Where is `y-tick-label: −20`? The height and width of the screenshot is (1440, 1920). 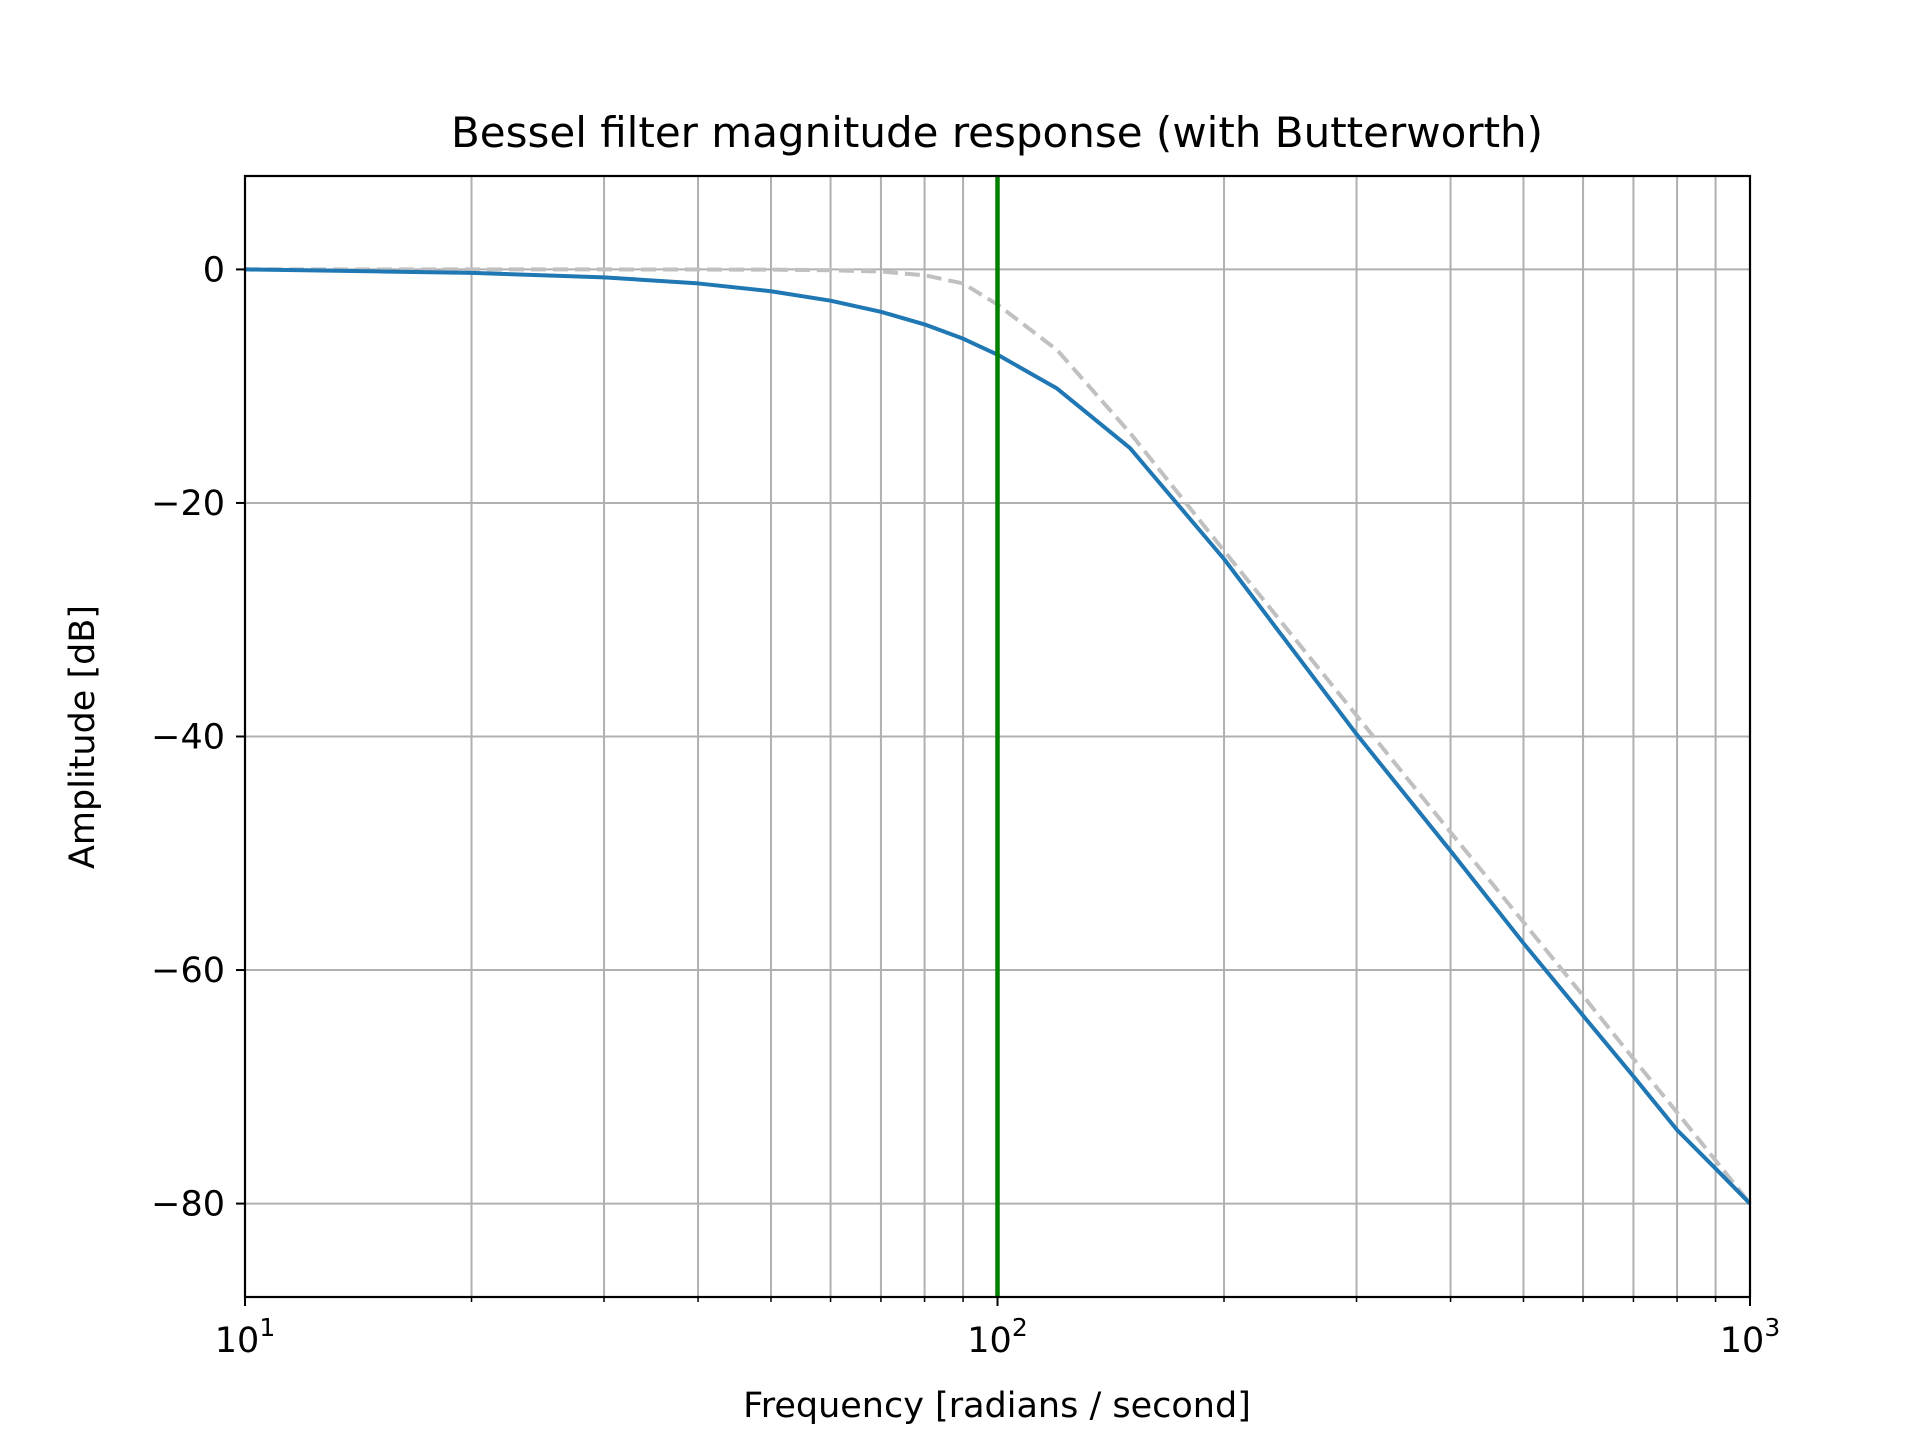 y-tick-label: −20 is located at coordinates (188, 504).